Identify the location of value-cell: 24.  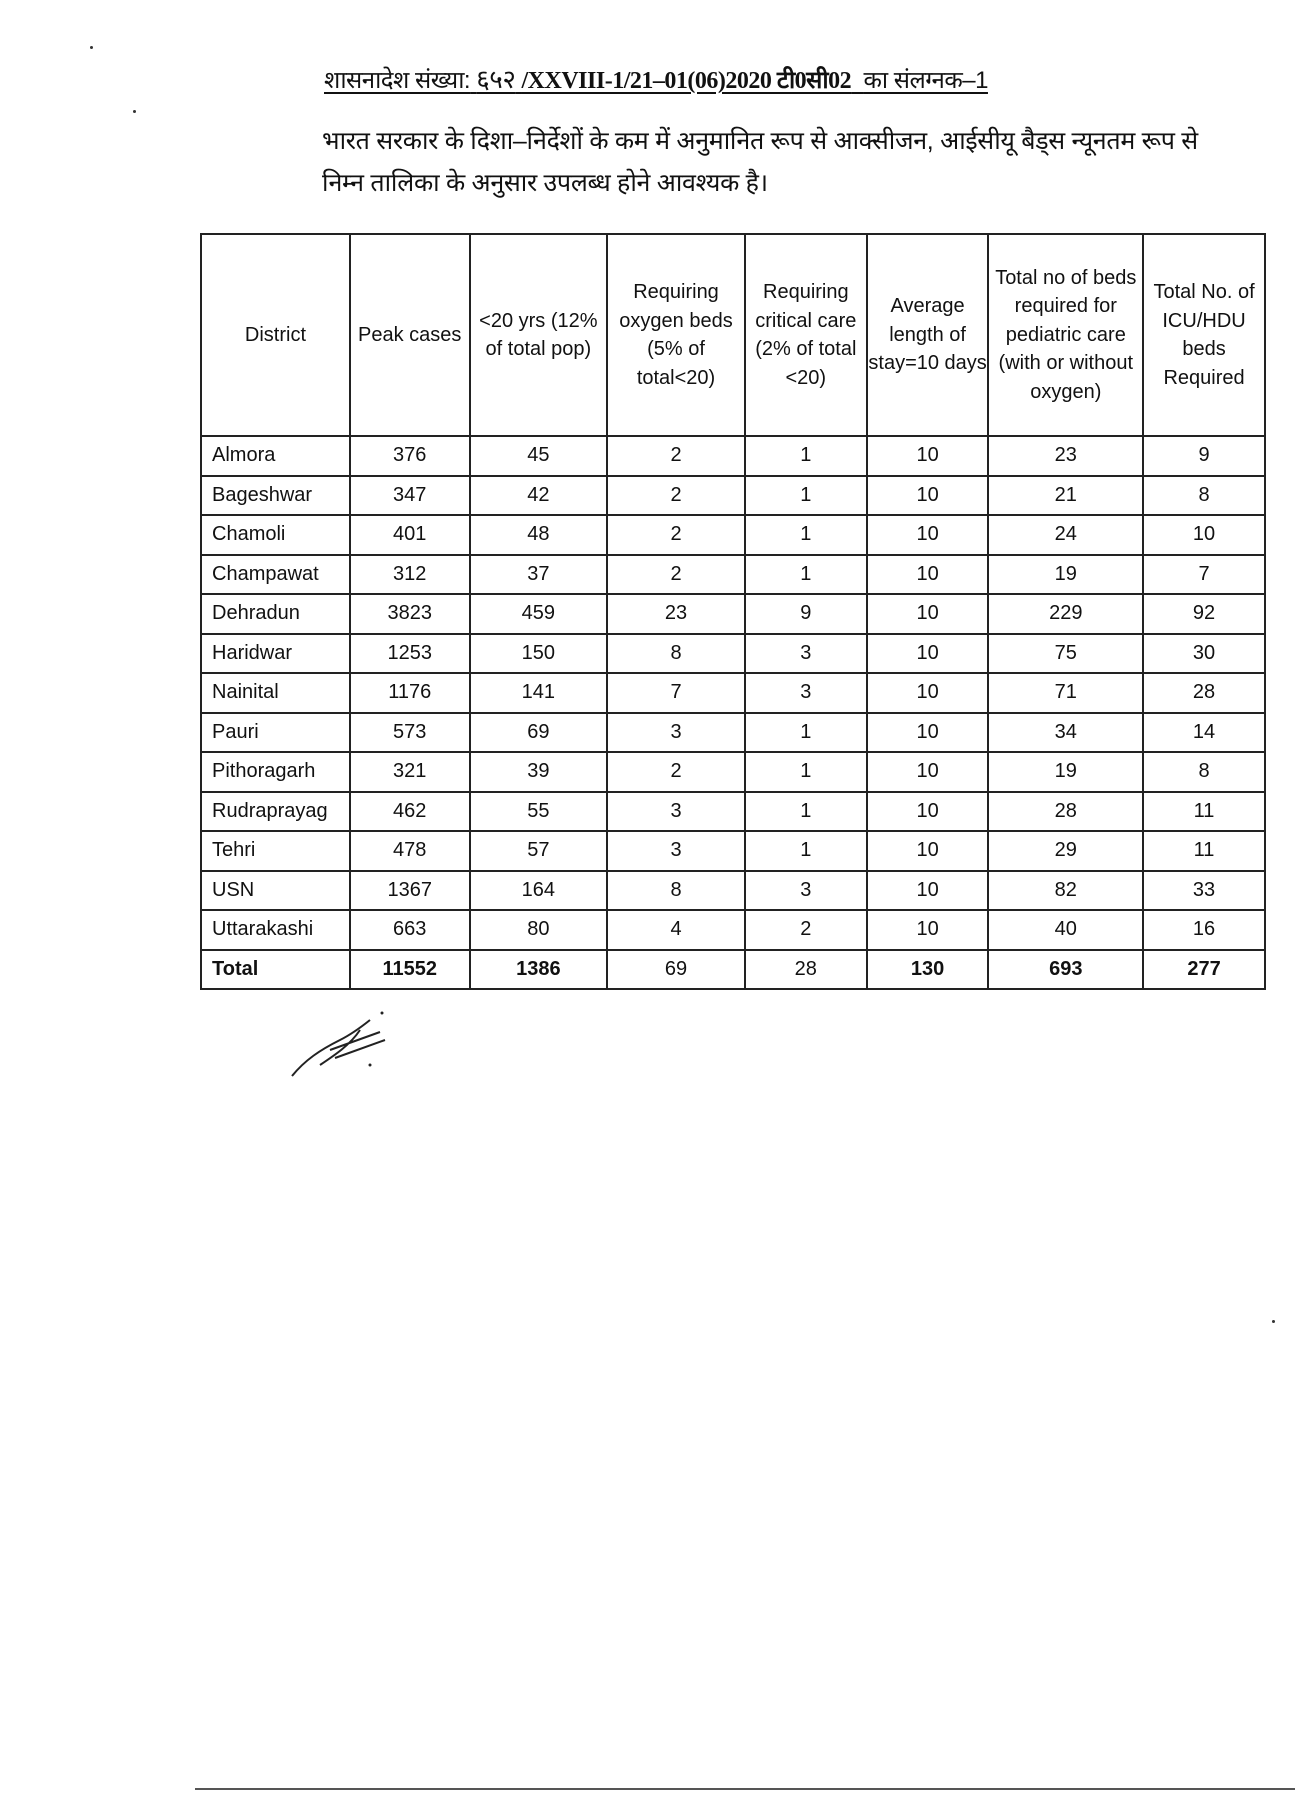
(1066, 535).